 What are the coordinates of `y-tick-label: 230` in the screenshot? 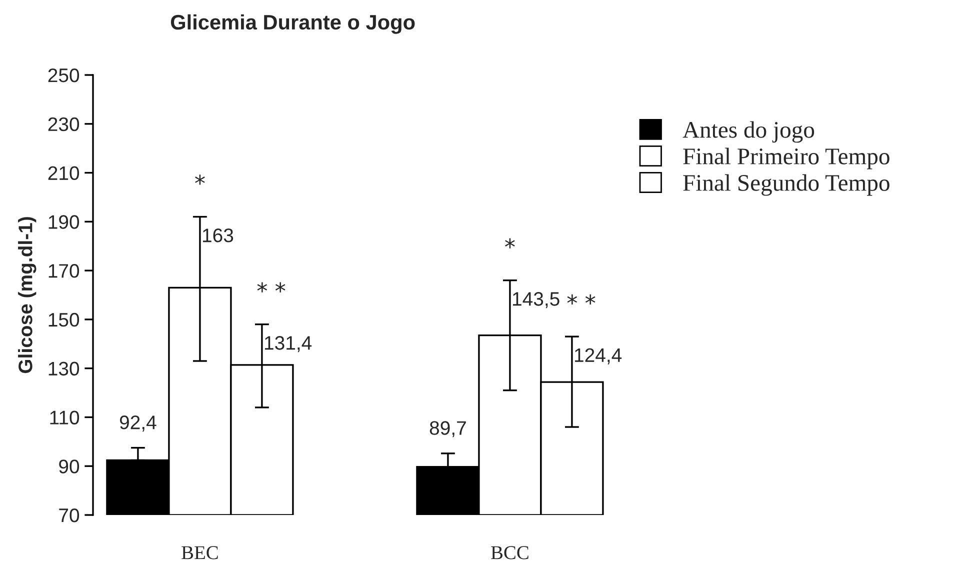 It's located at (64, 124).